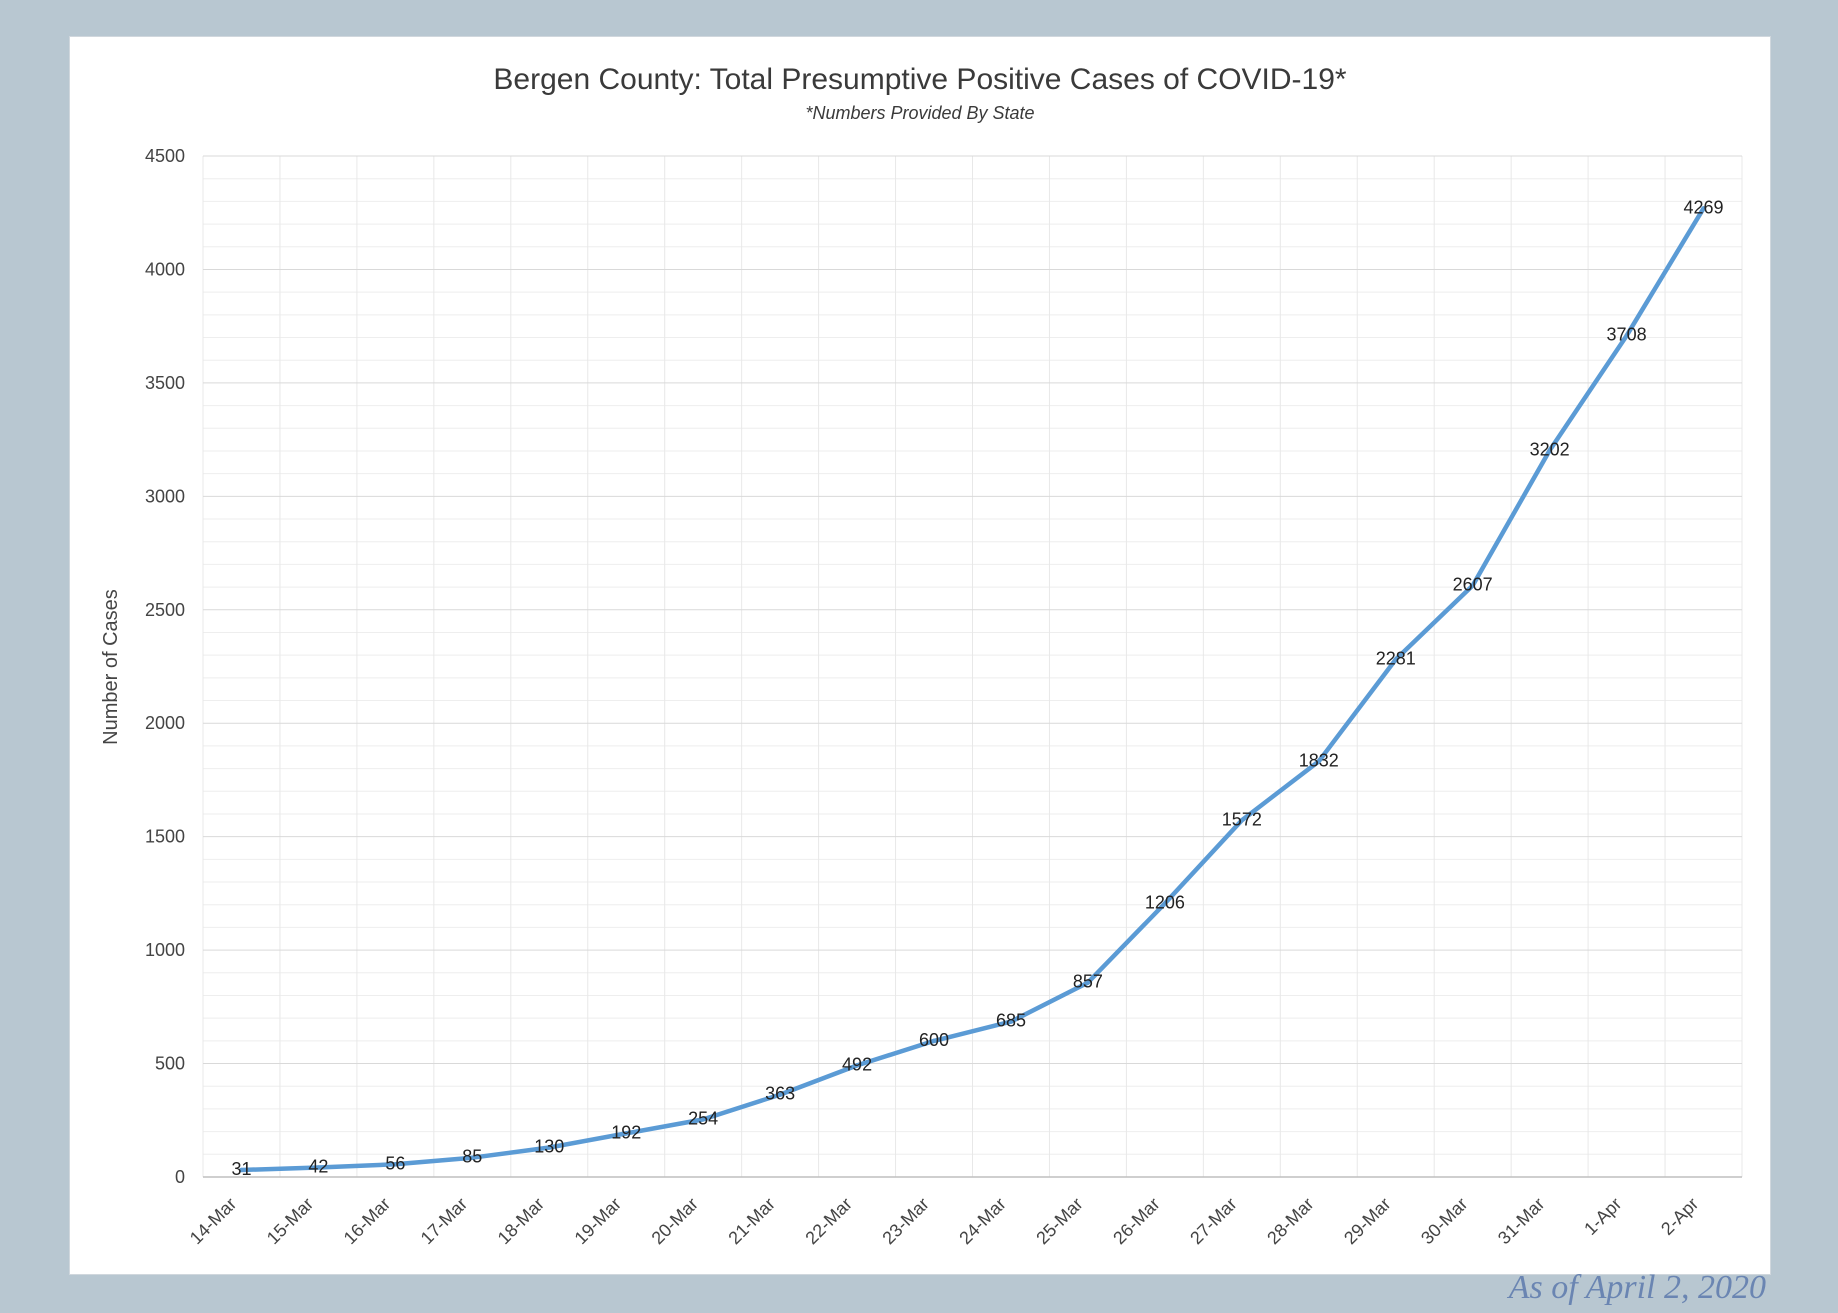 The image size is (1838, 1313). What do you see at coordinates (1213, 1221) in the screenshot?
I see `x-tick-label: 27-Mar` at bounding box center [1213, 1221].